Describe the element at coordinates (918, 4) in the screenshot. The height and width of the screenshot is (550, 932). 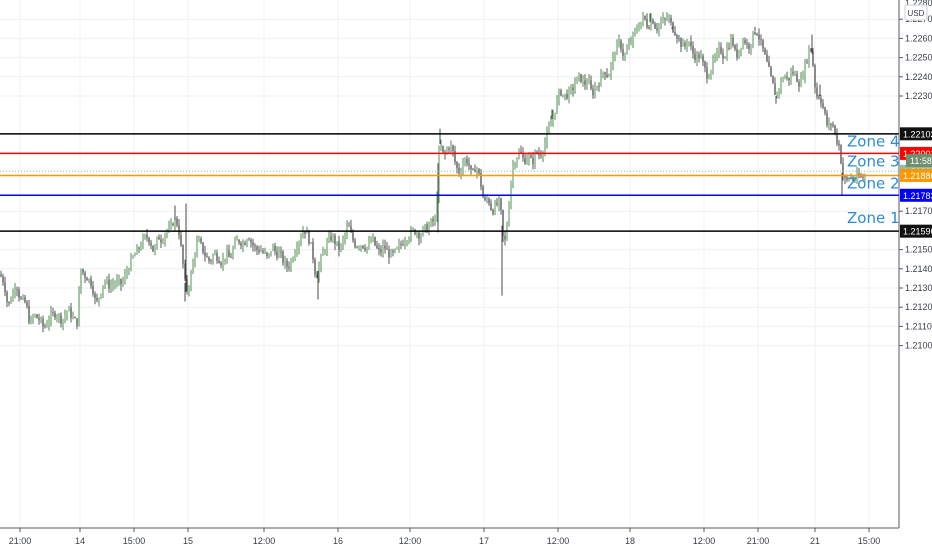
I see `y-tick-label-top: 1.22800` at that location.